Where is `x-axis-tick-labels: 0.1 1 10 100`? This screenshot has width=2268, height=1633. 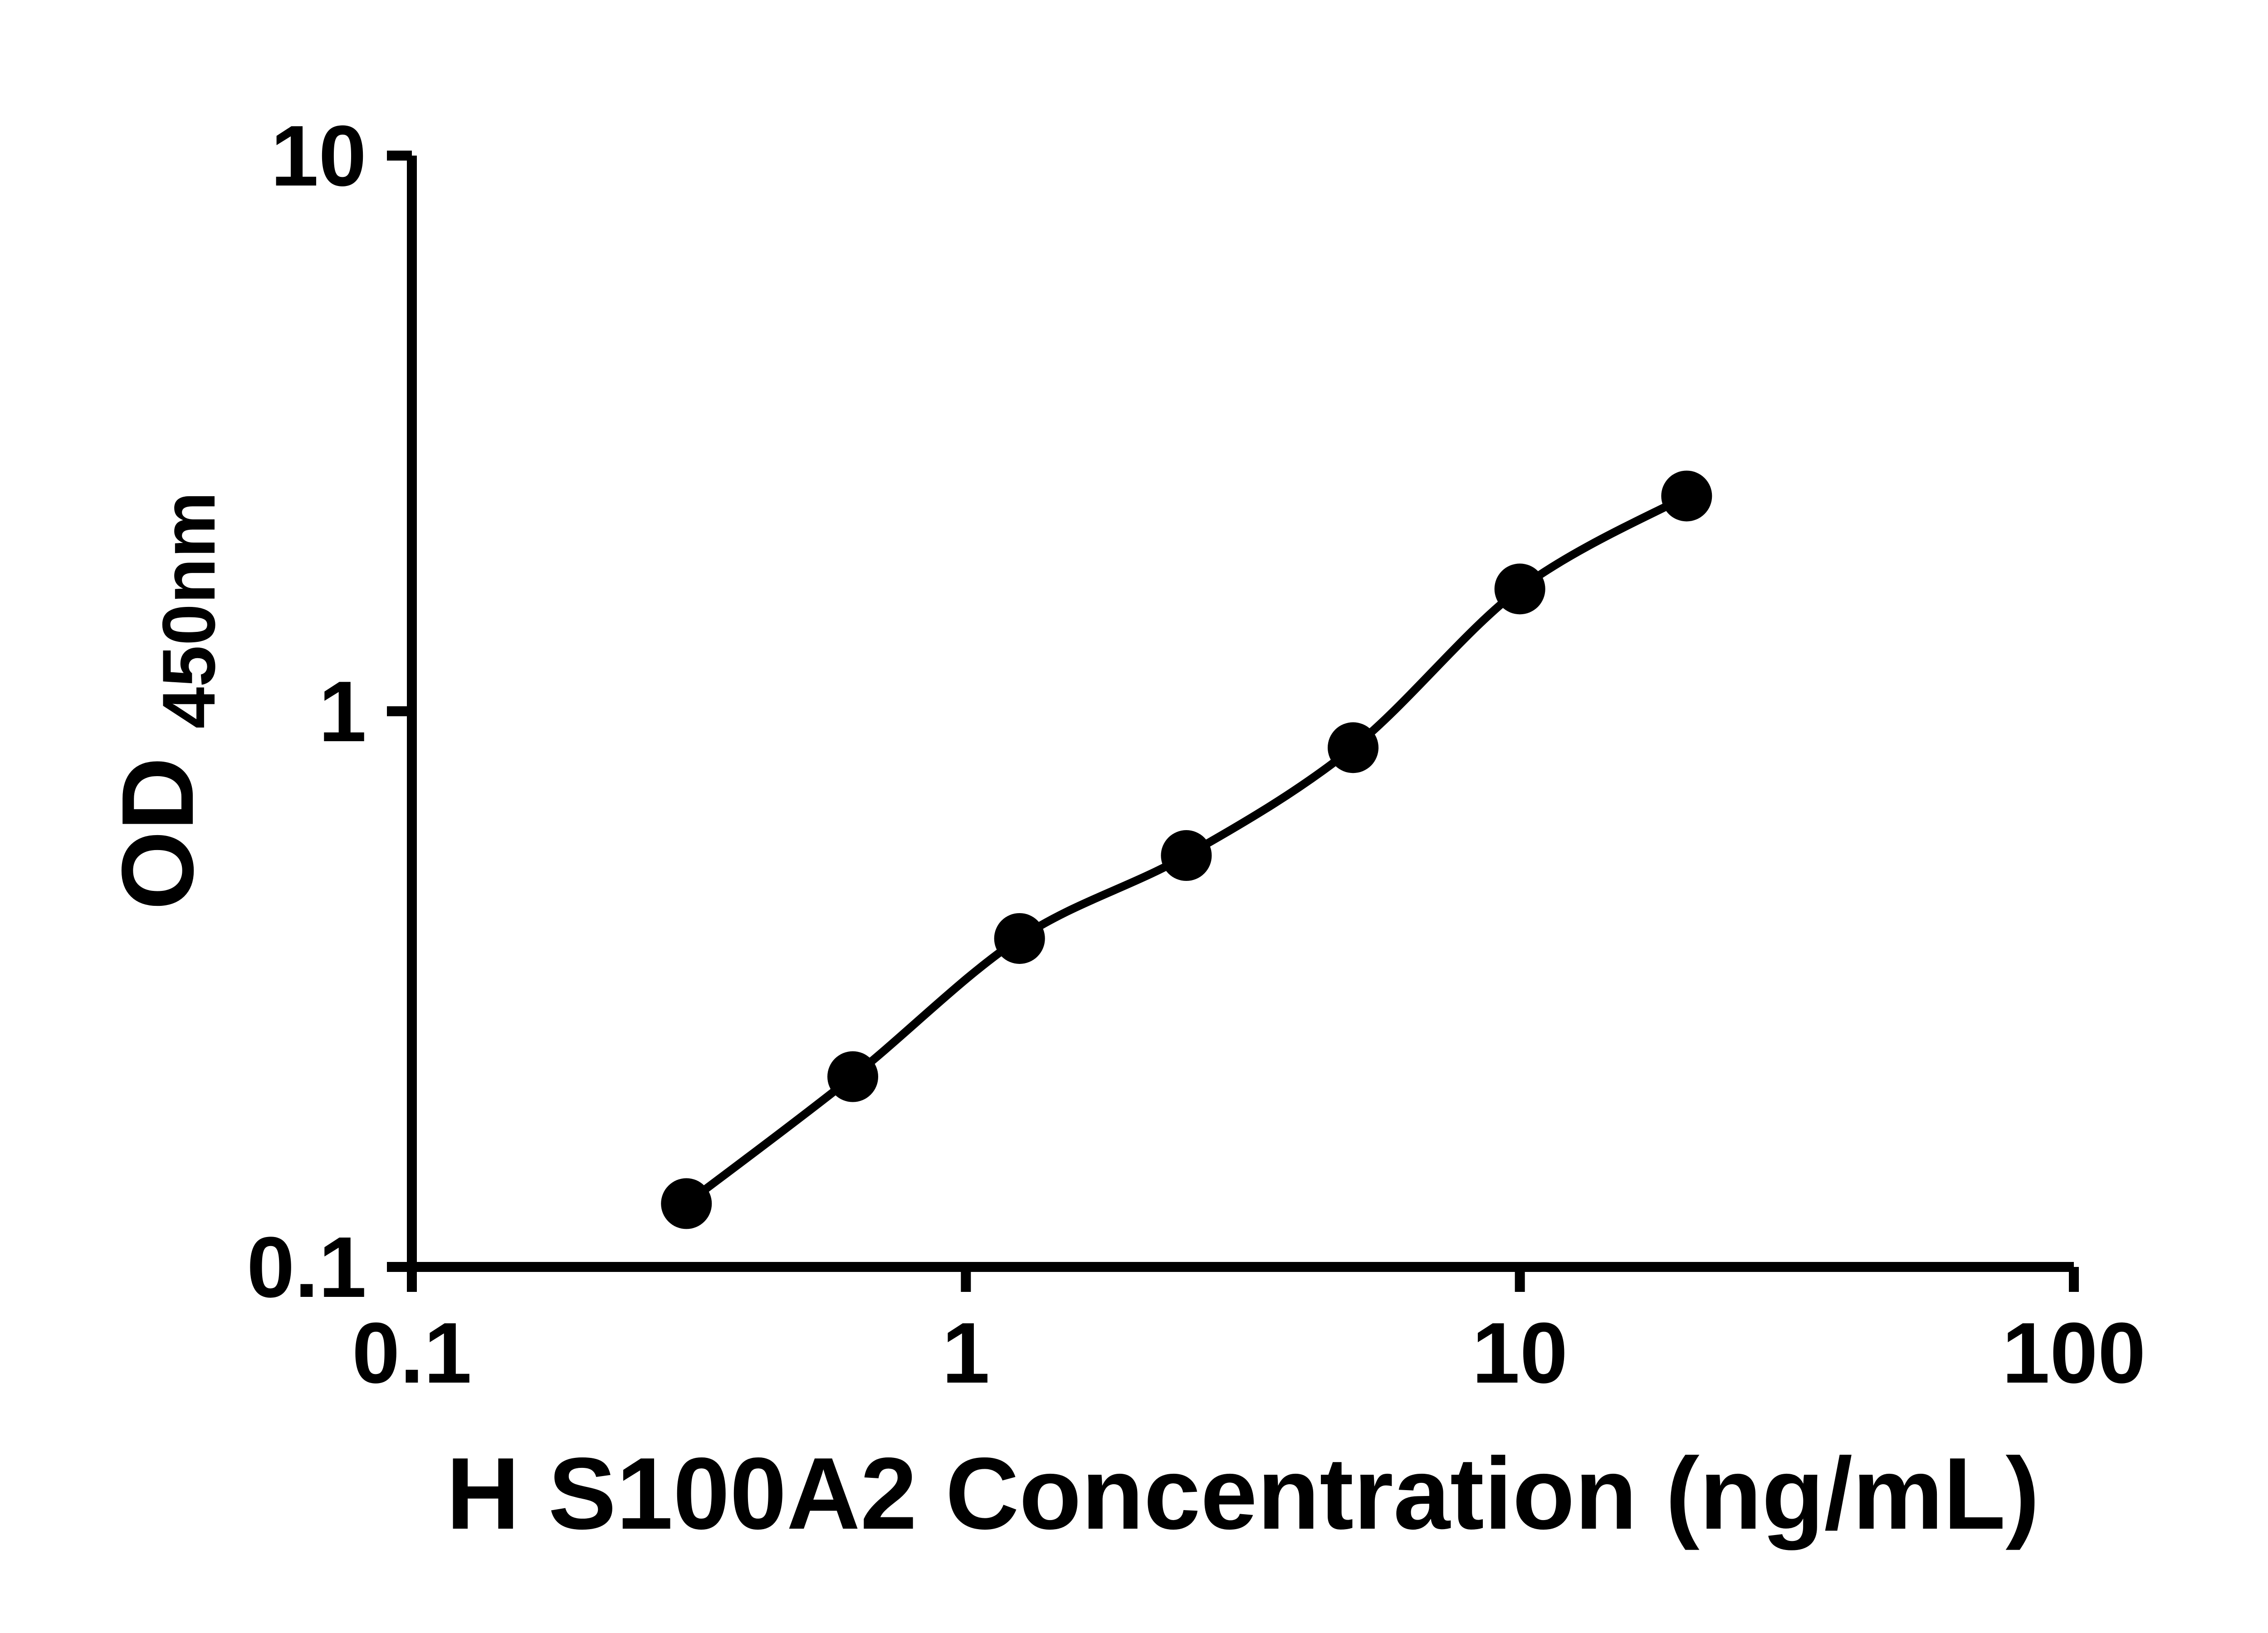 x-axis-tick-labels: 0.1 1 10 100 is located at coordinates (1249, 1353).